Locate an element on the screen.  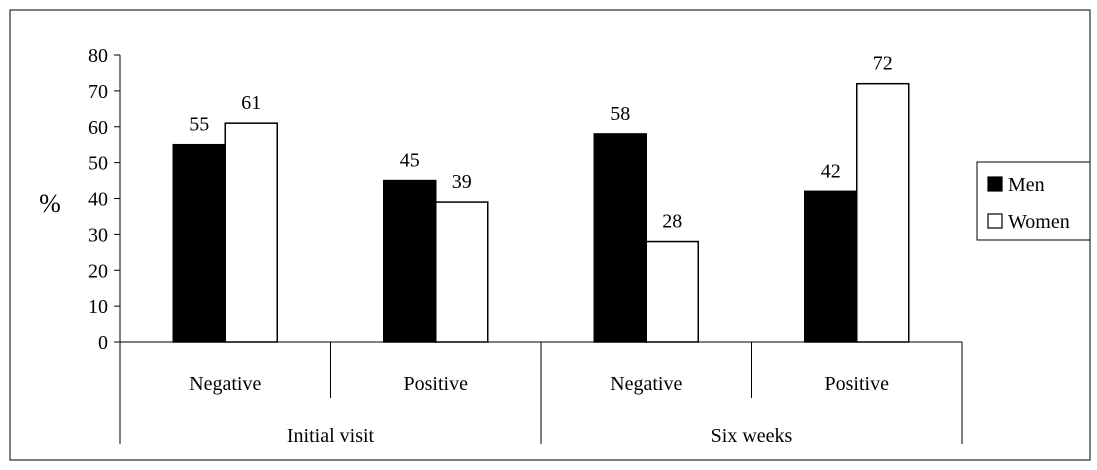
data-label: 39 is located at coordinates (462, 182).